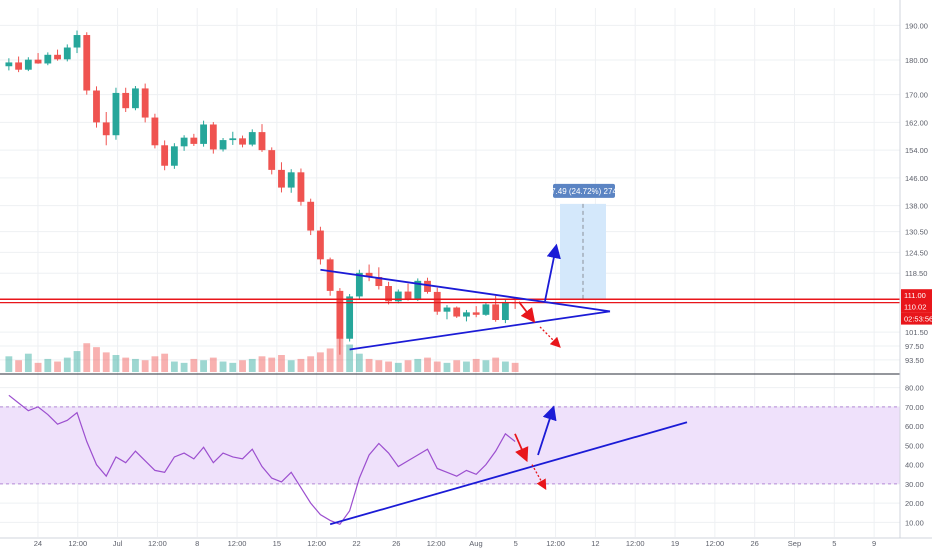 The image size is (932, 555). I want to click on time-tick-label: 5, so click(834, 543).